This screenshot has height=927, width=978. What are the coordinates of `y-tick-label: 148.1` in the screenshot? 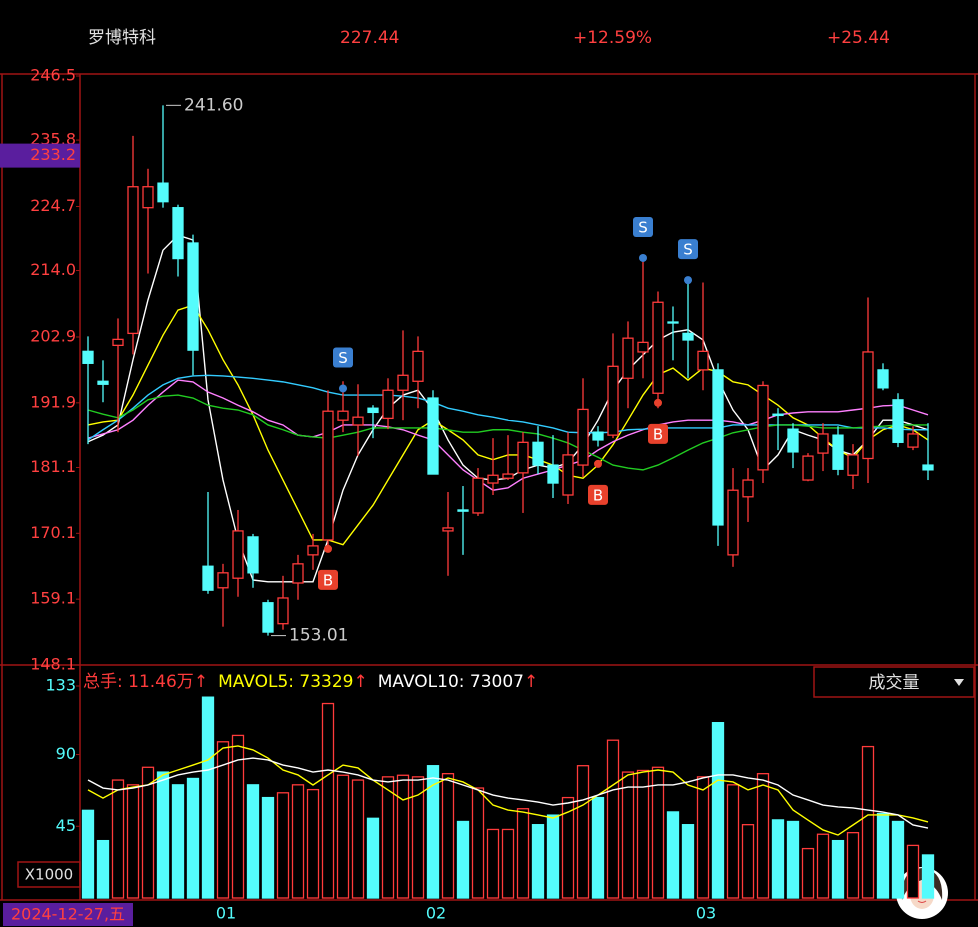 It's located at (53, 664).